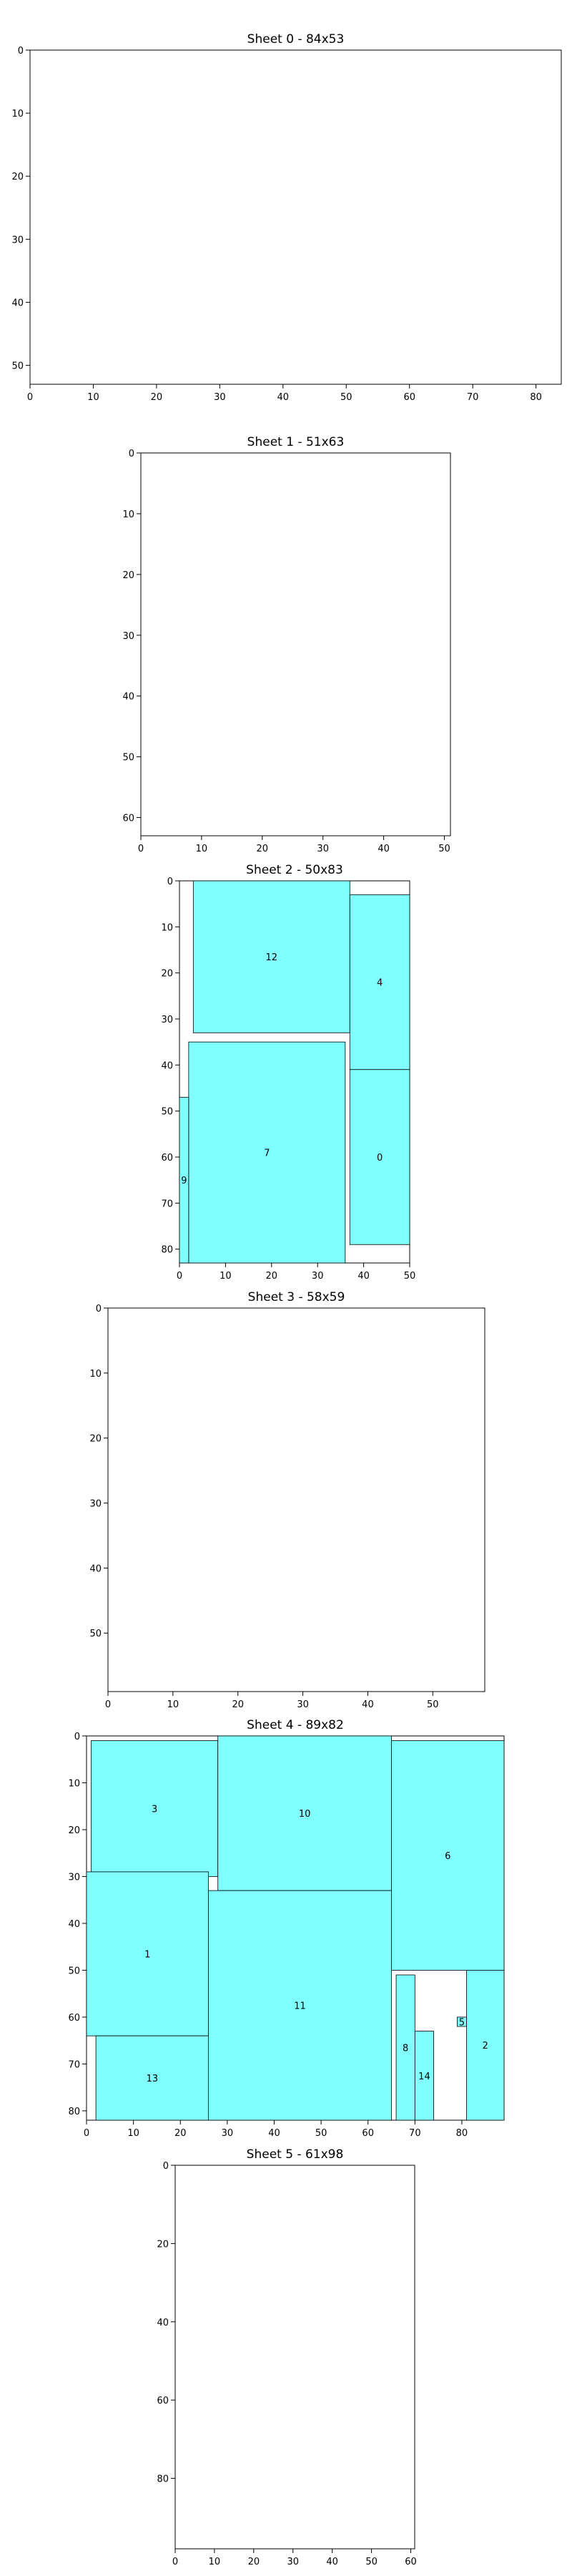 The height and width of the screenshot is (2576, 572). What do you see at coordinates (296, 1297) in the screenshot?
I see `sheet-title: Sheet 3 - 58x59` at bounding box center [296, 1297].